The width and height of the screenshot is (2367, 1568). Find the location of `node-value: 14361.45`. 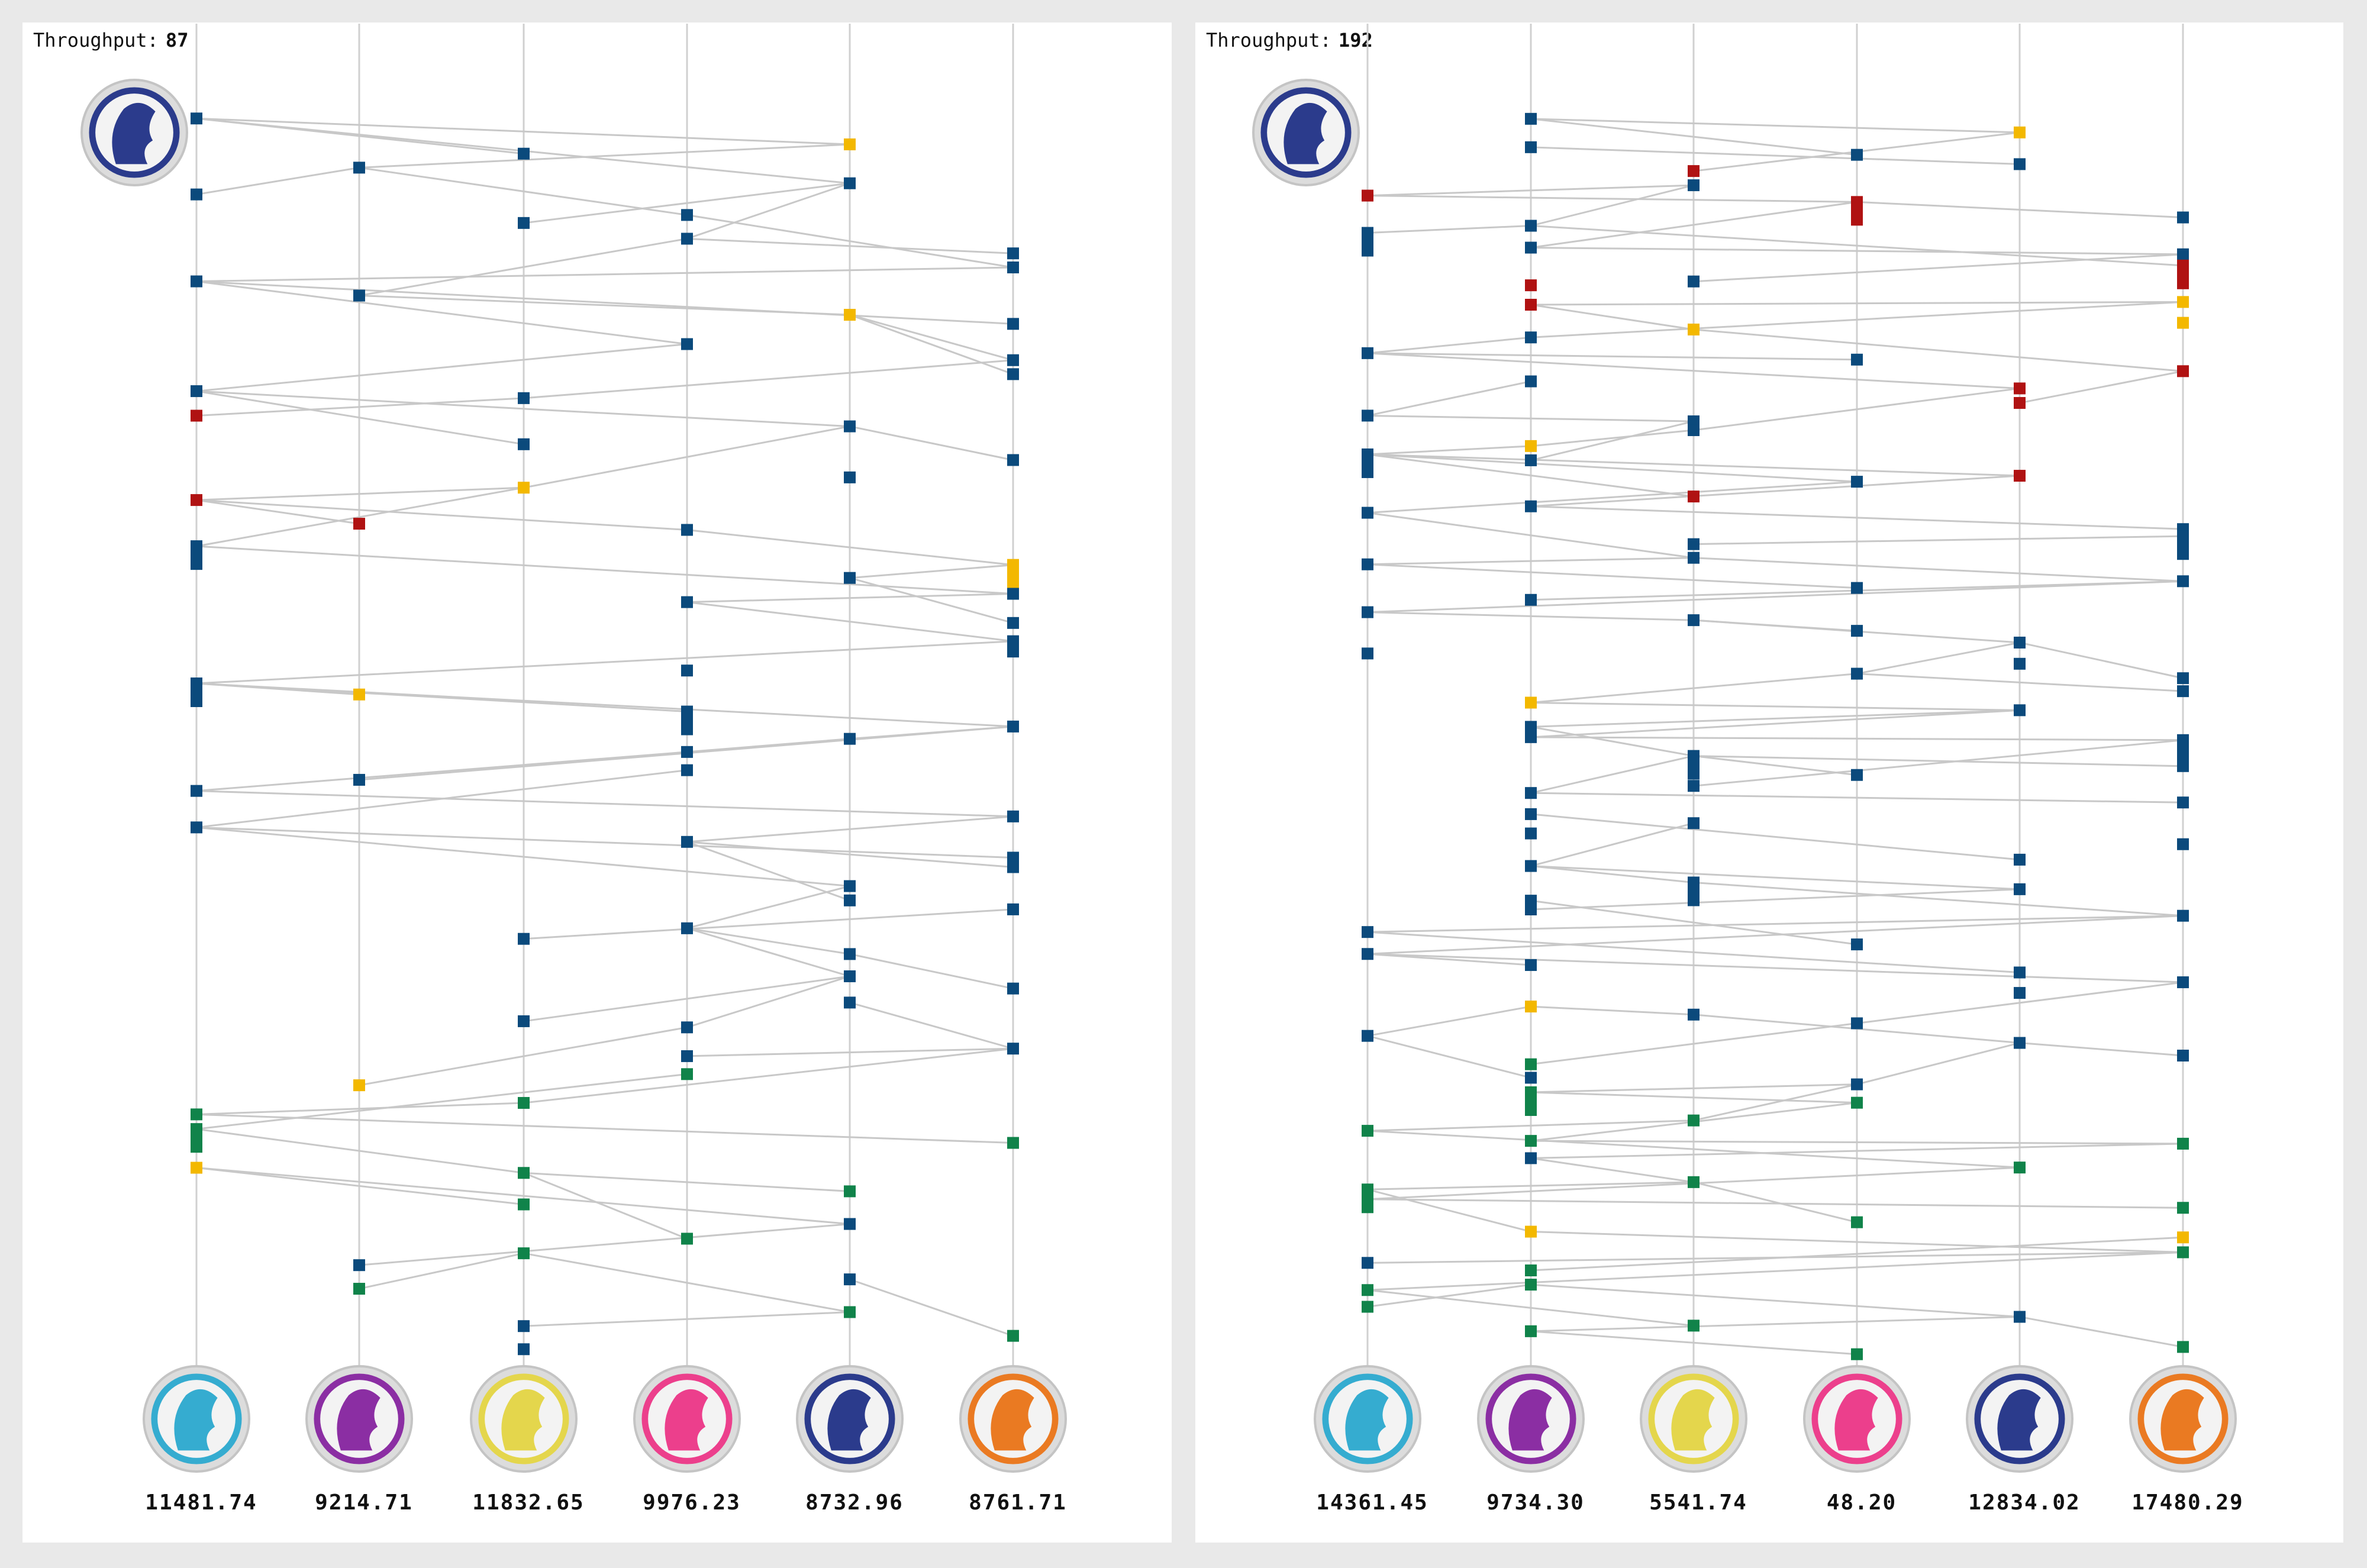

node-value: 14361.45 is located at coordinates (1372, 1503).